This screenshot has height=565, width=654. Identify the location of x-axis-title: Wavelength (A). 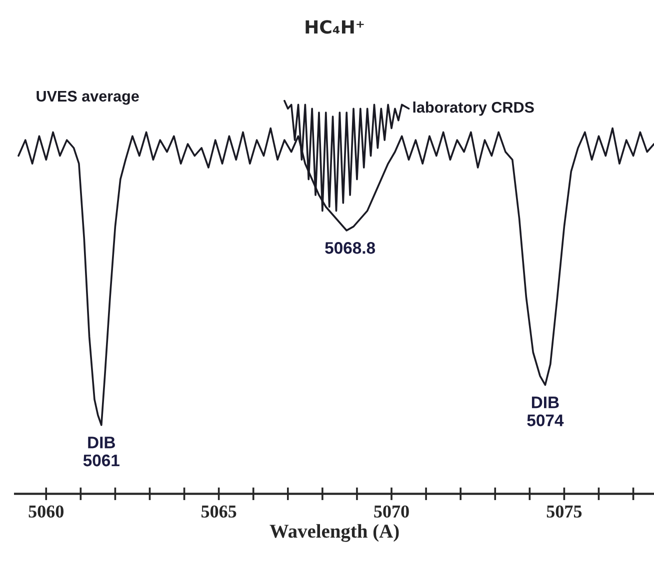
(334, 533).